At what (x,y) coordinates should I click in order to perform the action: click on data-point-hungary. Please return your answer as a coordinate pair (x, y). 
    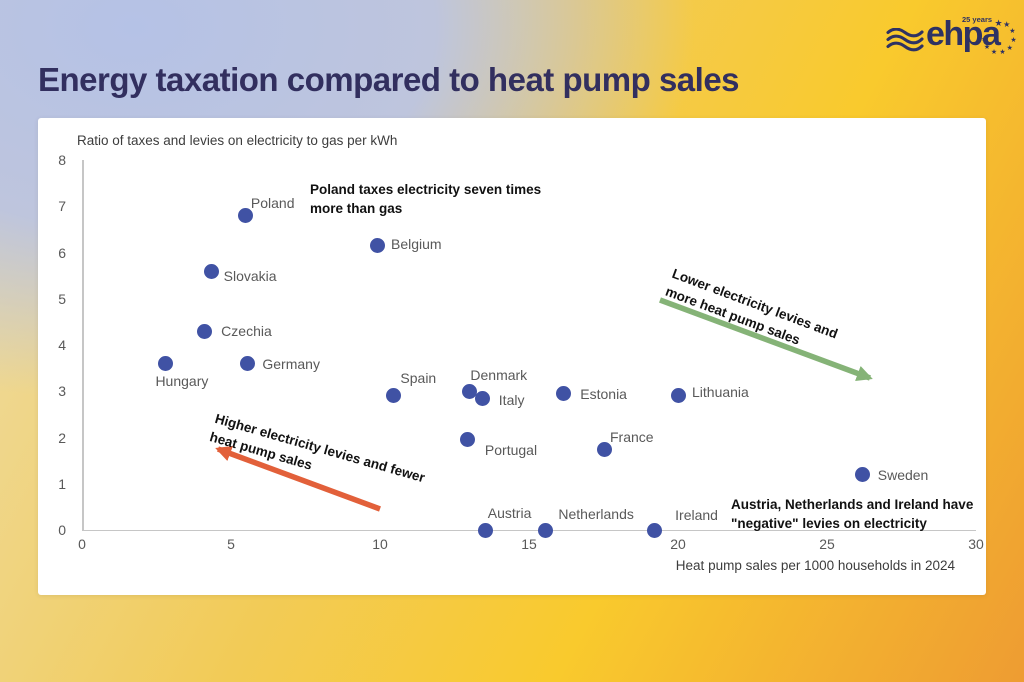
    Looking at the image, I should click on (165, 363).